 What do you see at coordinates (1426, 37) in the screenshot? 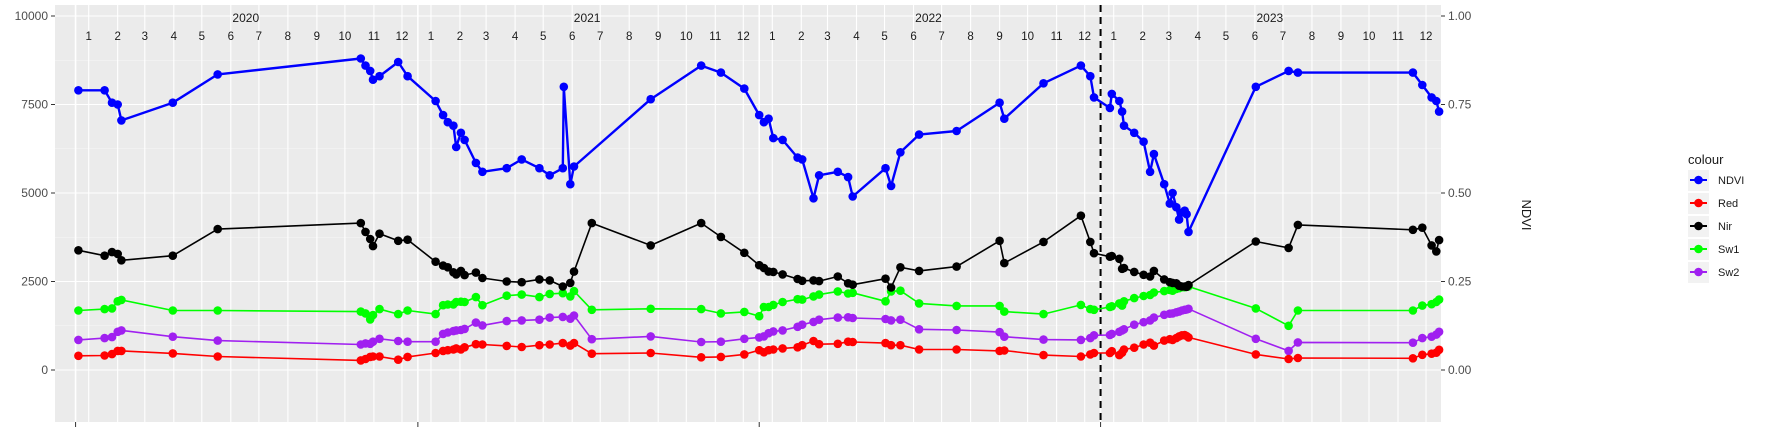
I see `month-label: 12` at bounding box center [1426, 37].